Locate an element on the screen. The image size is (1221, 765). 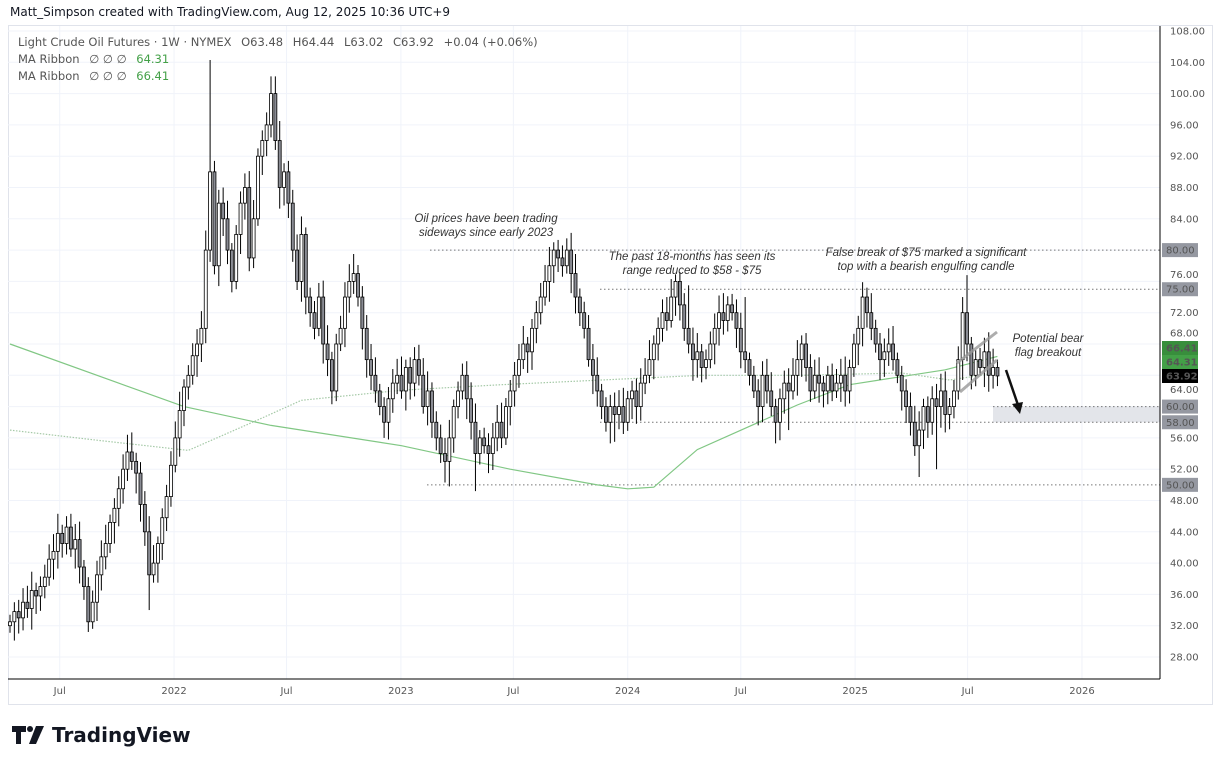
annotation-text: range reduced to $58 - $75 is located at coordinates (692, 271).